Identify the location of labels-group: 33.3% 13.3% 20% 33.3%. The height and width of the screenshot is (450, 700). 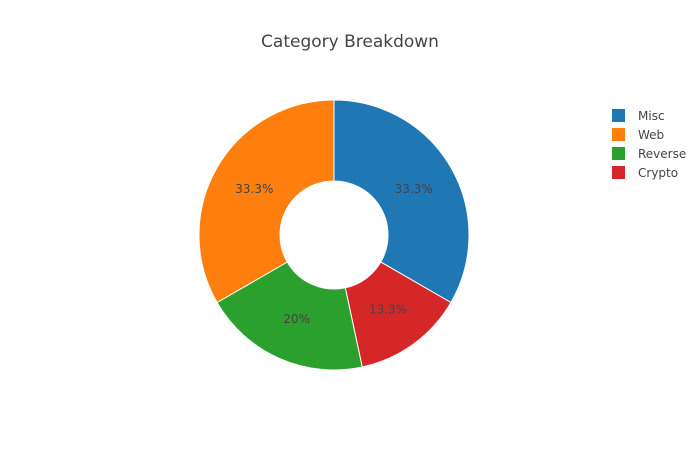
(333, 254).